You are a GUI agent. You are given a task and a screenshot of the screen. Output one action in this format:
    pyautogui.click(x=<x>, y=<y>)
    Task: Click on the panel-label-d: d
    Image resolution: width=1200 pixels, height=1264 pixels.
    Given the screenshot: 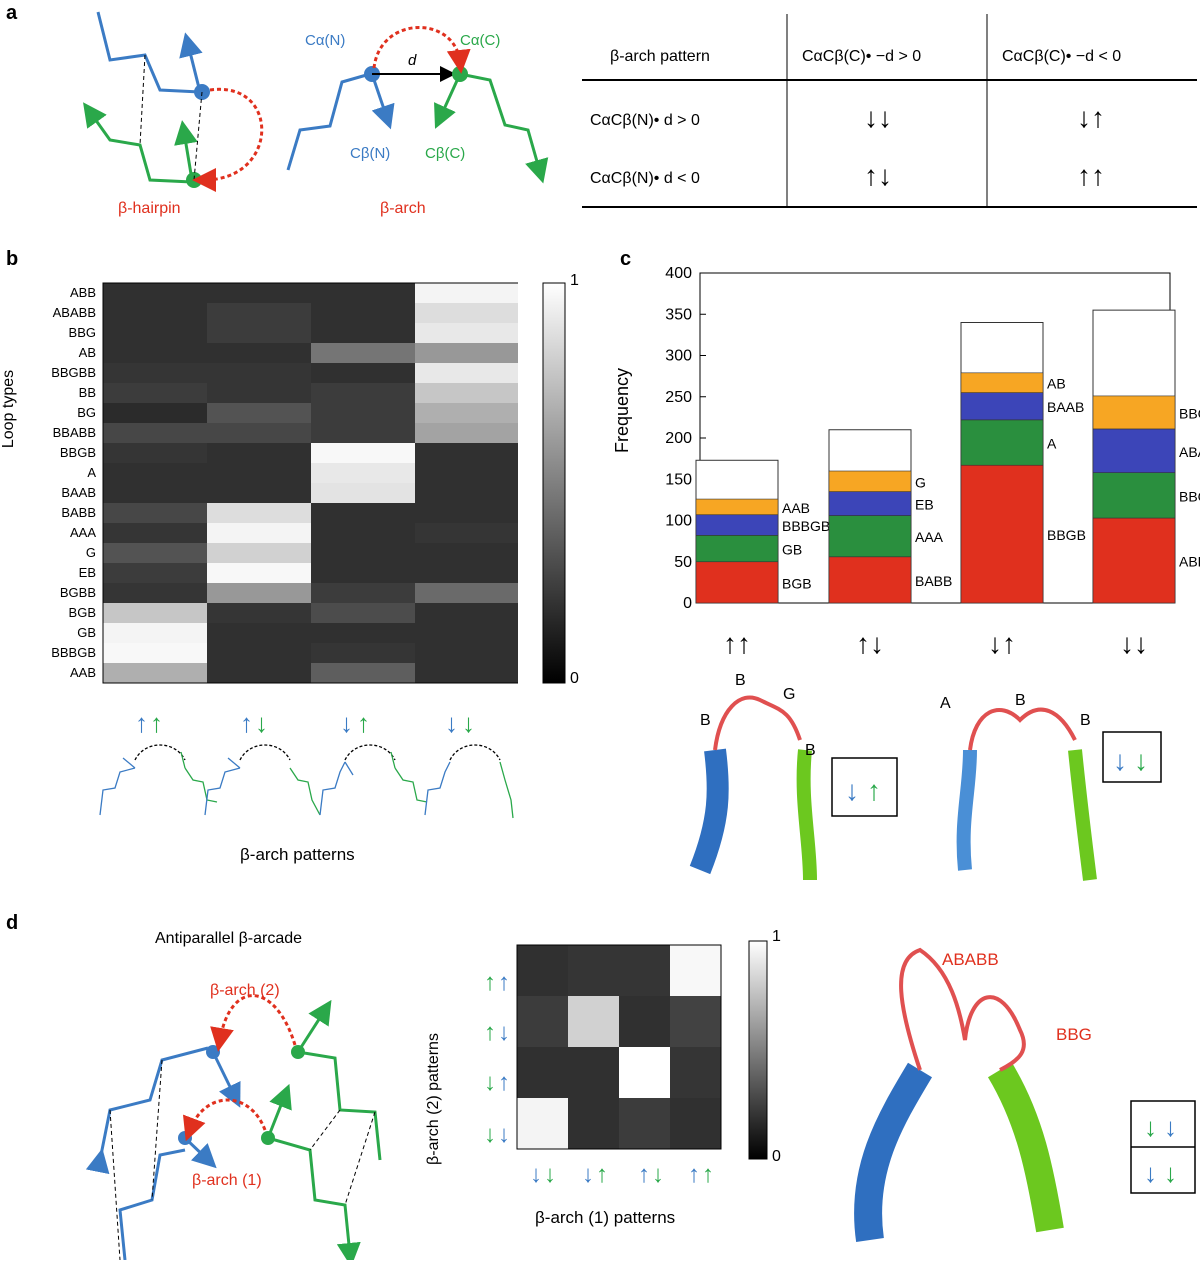 What is the action you would take?
    pyautogui.click(x=12, y=923)
    